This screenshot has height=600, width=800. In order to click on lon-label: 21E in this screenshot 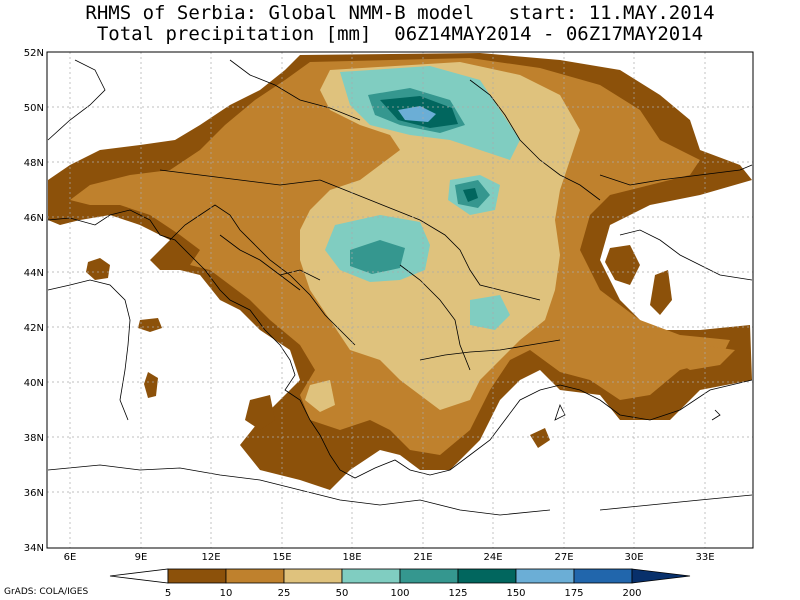, I will do `click(422, 557)`.